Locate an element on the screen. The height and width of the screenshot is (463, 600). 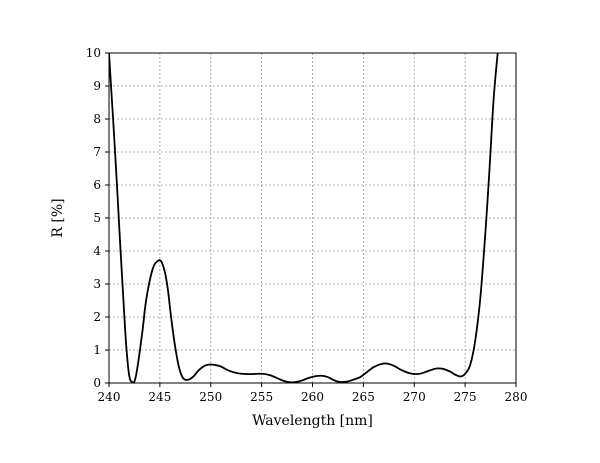
x-tick-label: 240 is located at coordinates (109, 397).